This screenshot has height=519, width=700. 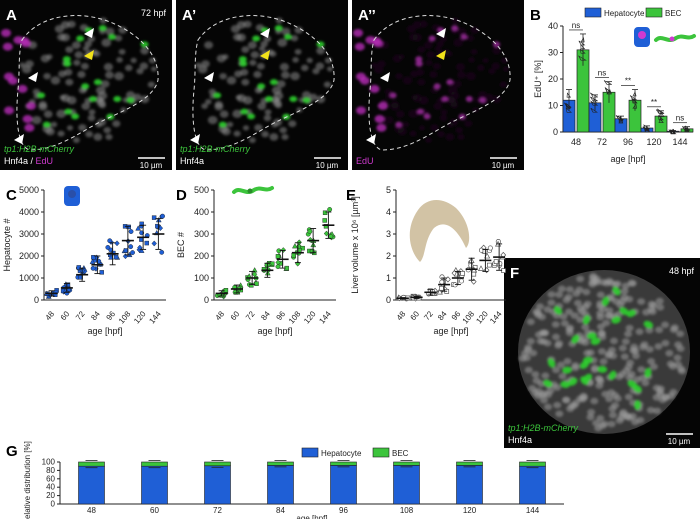 I want to click on x-tick-label: 48, so click(x=91, y=510).